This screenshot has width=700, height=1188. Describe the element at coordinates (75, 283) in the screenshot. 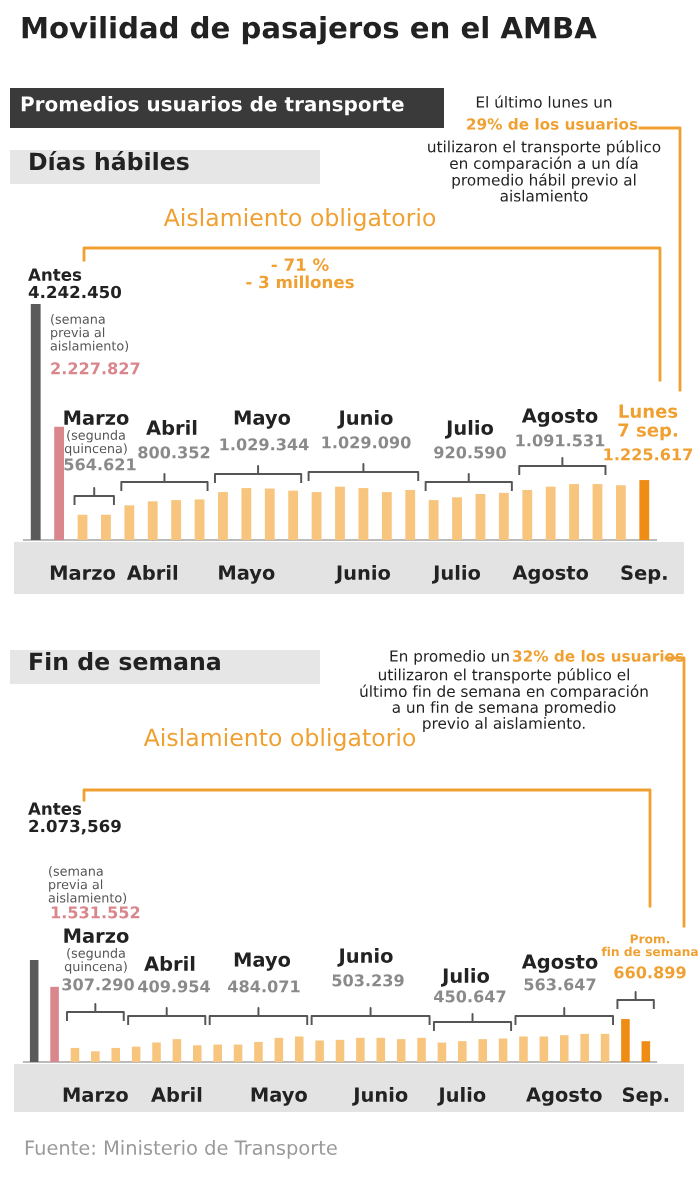

I see `text: Antes 4.242.450` at that location.